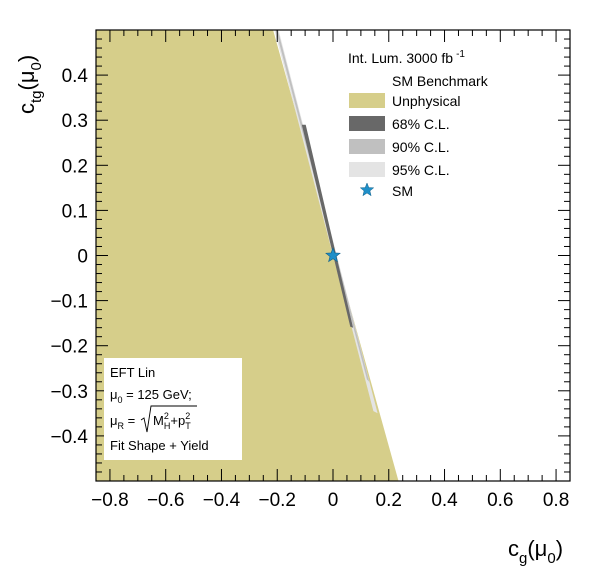  What do you see at coordinates (222, 500) in the screenshot?
I see `x-tick-label: −0.4` at bounding box center [222, 500].